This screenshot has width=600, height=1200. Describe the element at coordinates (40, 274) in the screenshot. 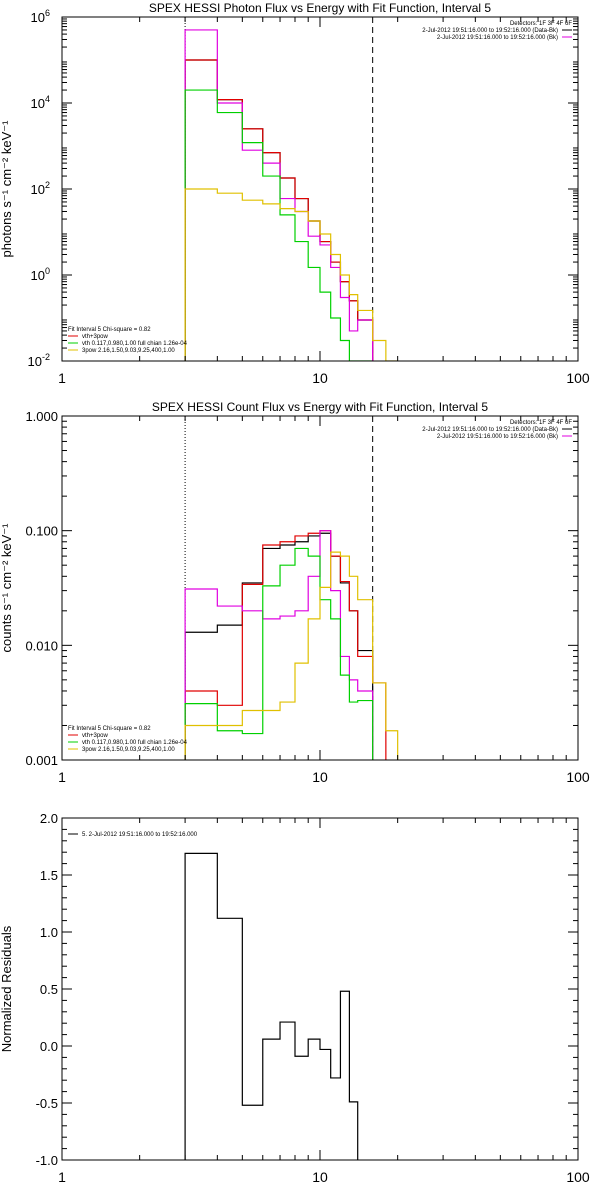

I see `y-tick-label: 10⁰` at that location.